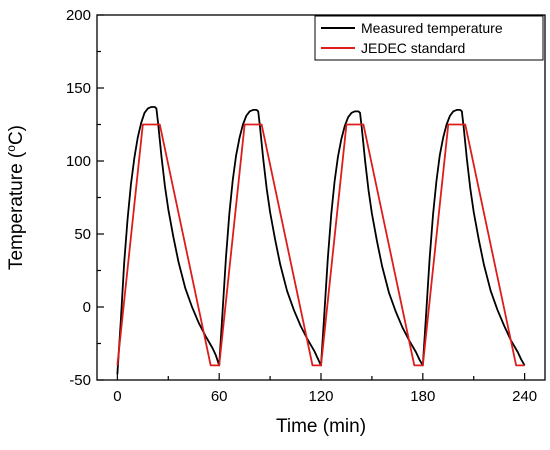 The height and width of the screenshot is (450, 550). Describe the element at coordinates (422, 396) in the screenshot. I see `x-tick-label: 180` at that location.